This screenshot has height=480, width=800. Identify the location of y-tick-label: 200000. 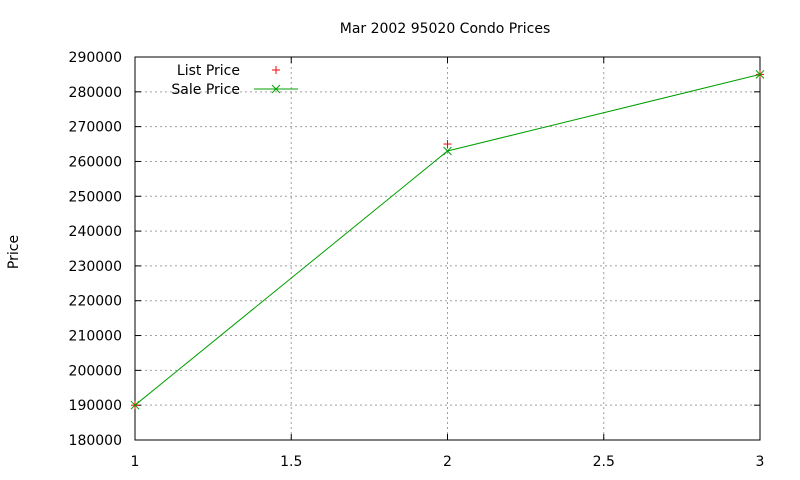
(95, 371).